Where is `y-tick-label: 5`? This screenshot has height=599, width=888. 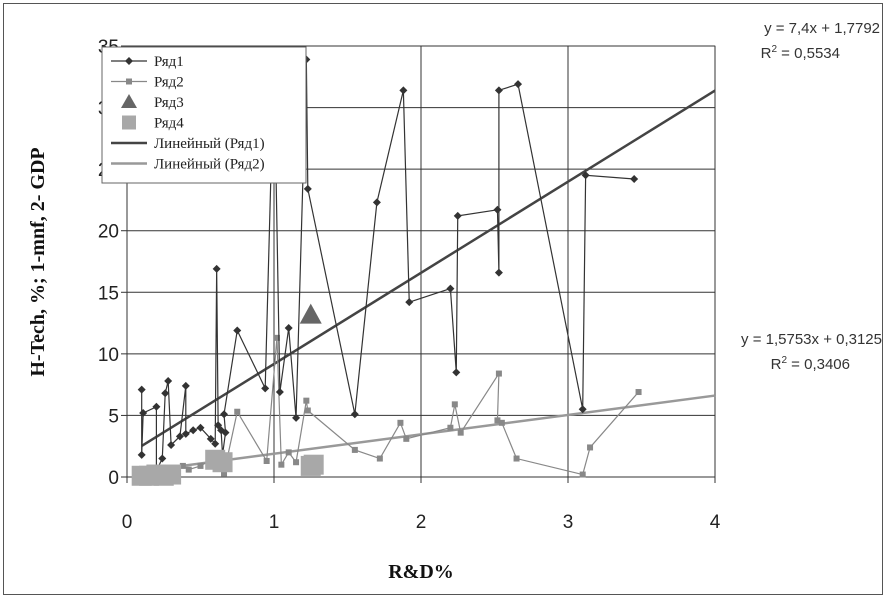 y-tick-label: 5 is located at coordinates (113, 416).